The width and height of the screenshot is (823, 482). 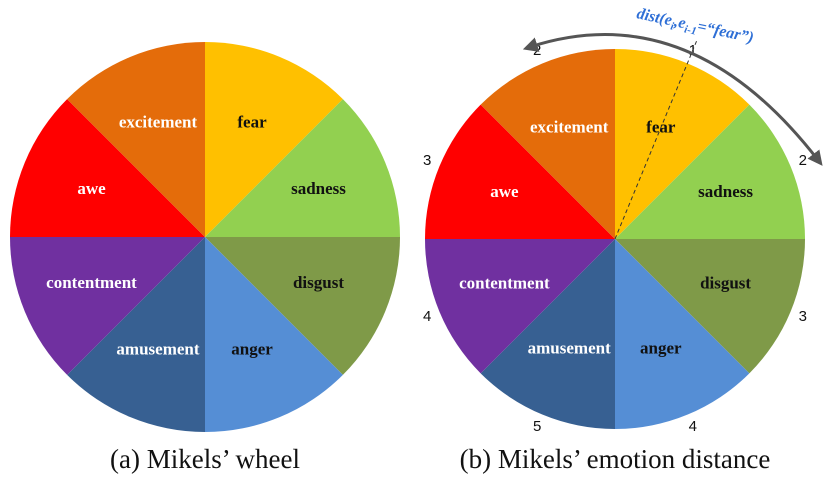 I want to click on caption: (b) Mikels’ emotion distance, so click(x=615, y=459).